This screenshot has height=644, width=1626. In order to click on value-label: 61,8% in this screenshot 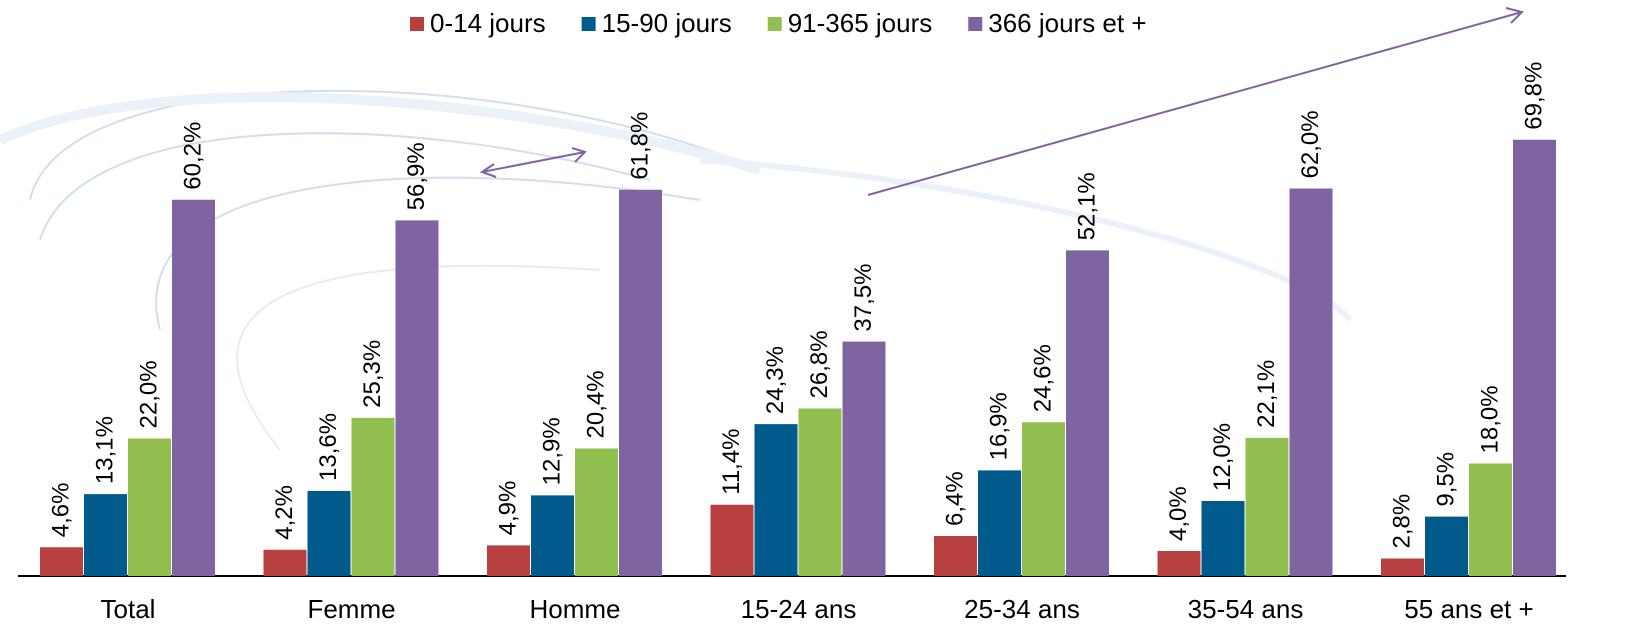, I will do `click(639, 146)`.